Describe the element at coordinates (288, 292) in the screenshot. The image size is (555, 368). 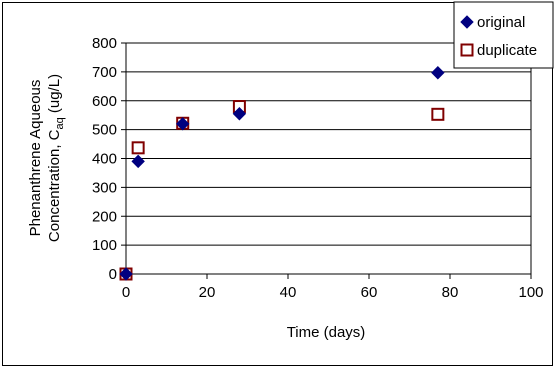
I see `x-tick-label-40: 40` at that location.